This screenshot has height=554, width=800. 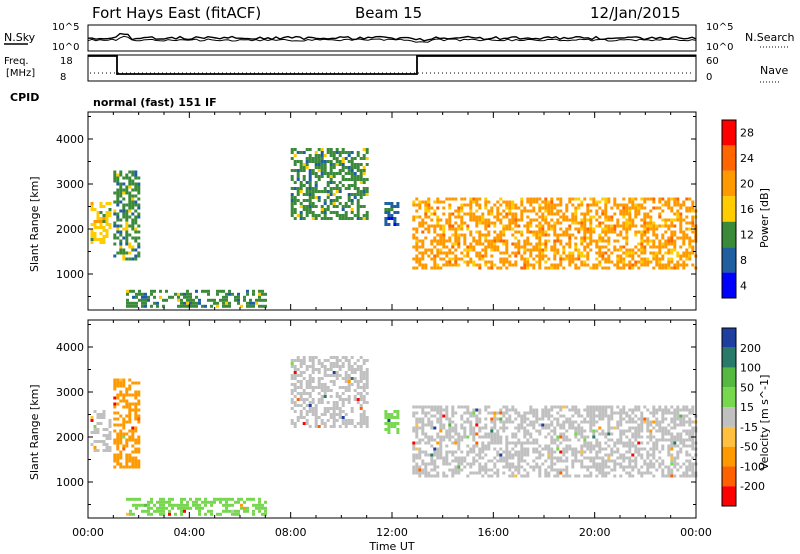 What do you see at coordinates (291, 532) in the screenshot?
I see `time-tick-label: 08:00` at bounding box center [291, 532].